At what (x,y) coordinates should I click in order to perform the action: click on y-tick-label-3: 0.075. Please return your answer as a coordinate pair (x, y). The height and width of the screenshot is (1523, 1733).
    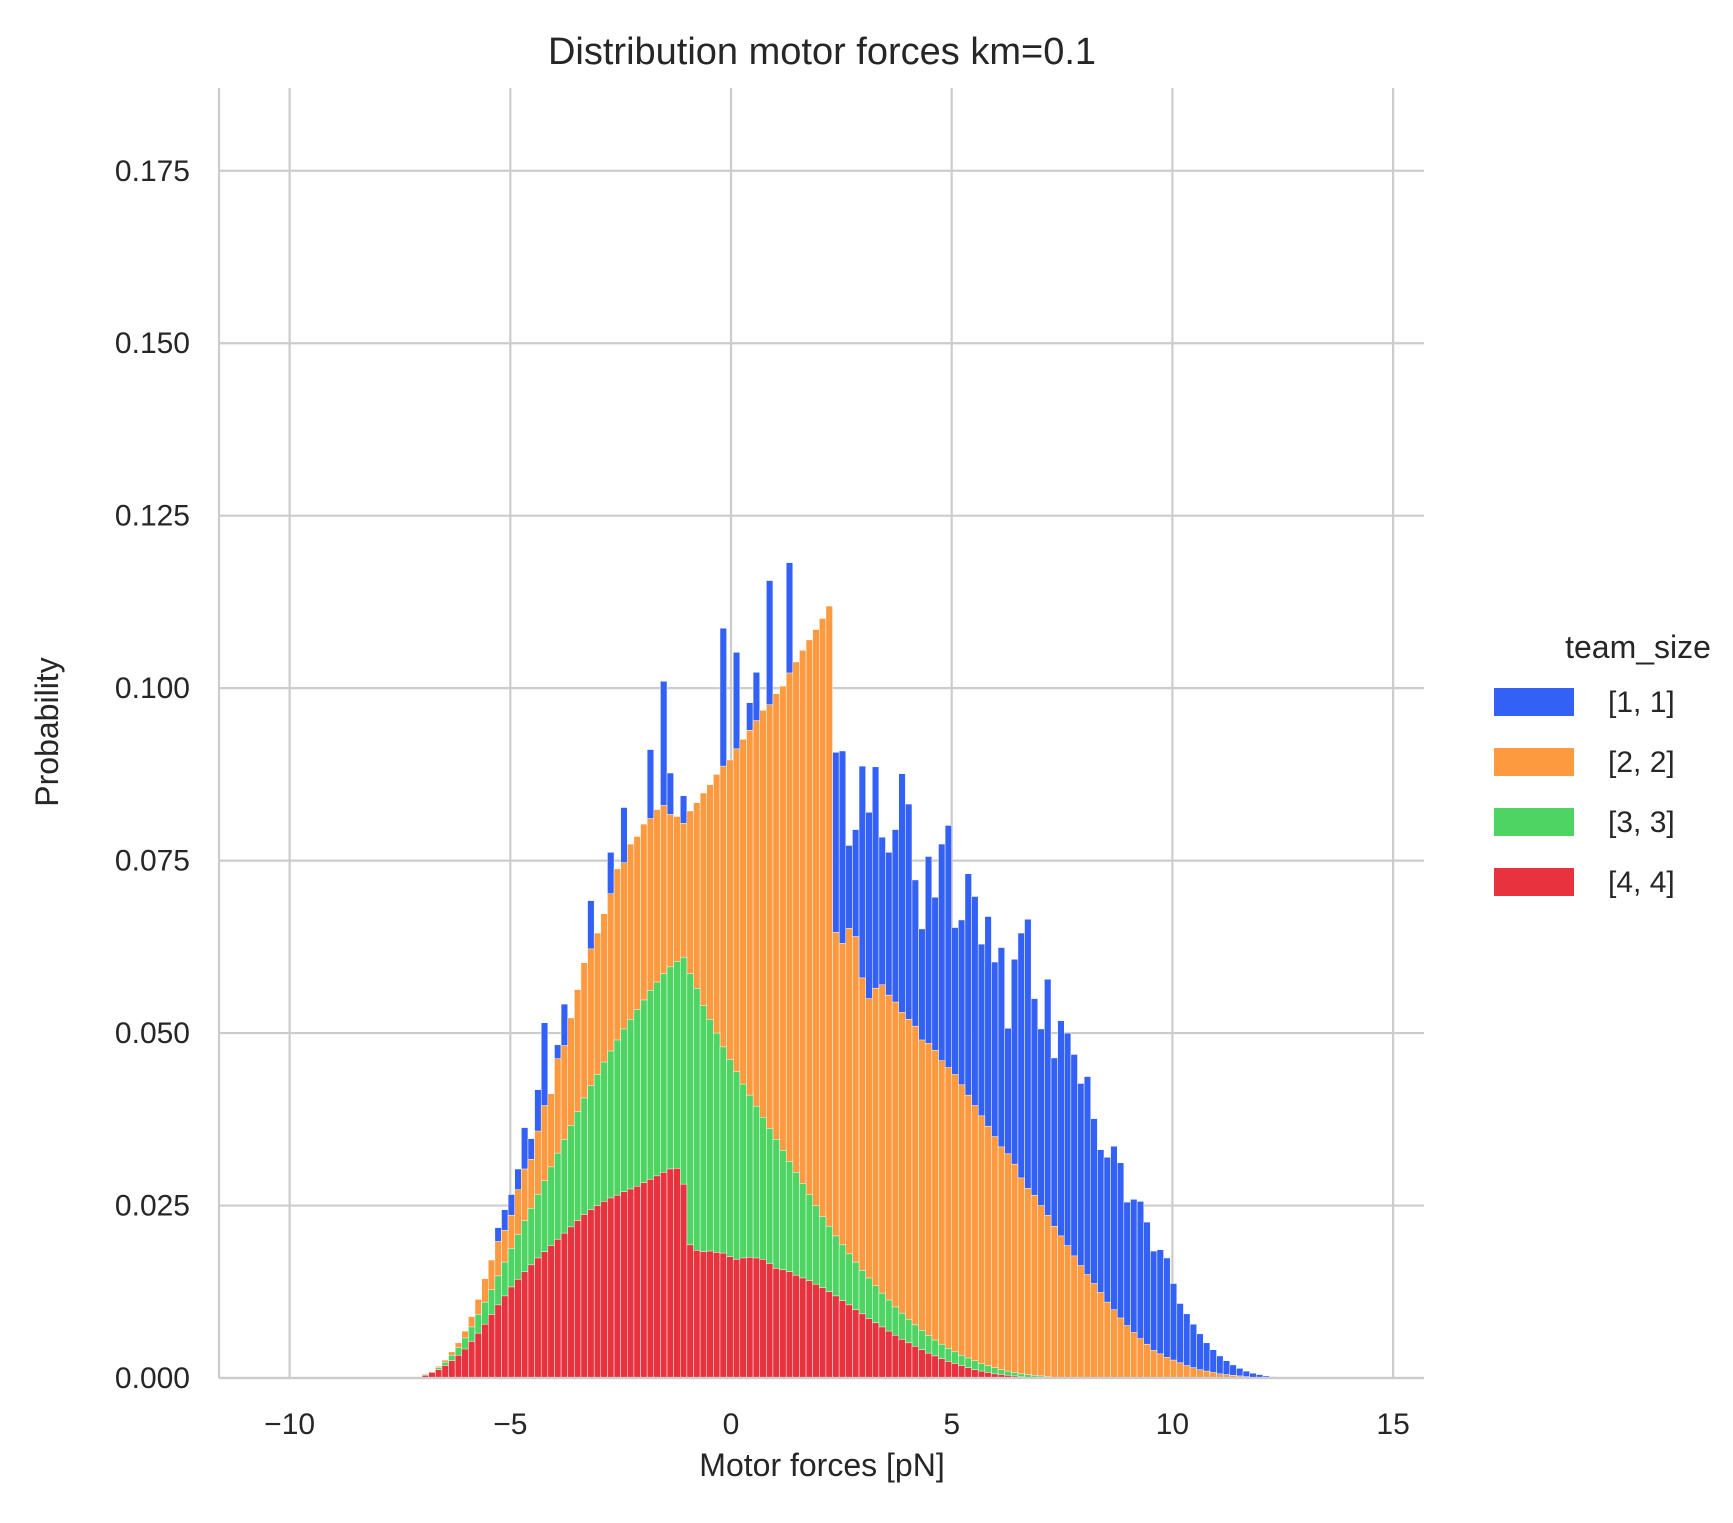
    Looking at the image, I should click on (152, 861).